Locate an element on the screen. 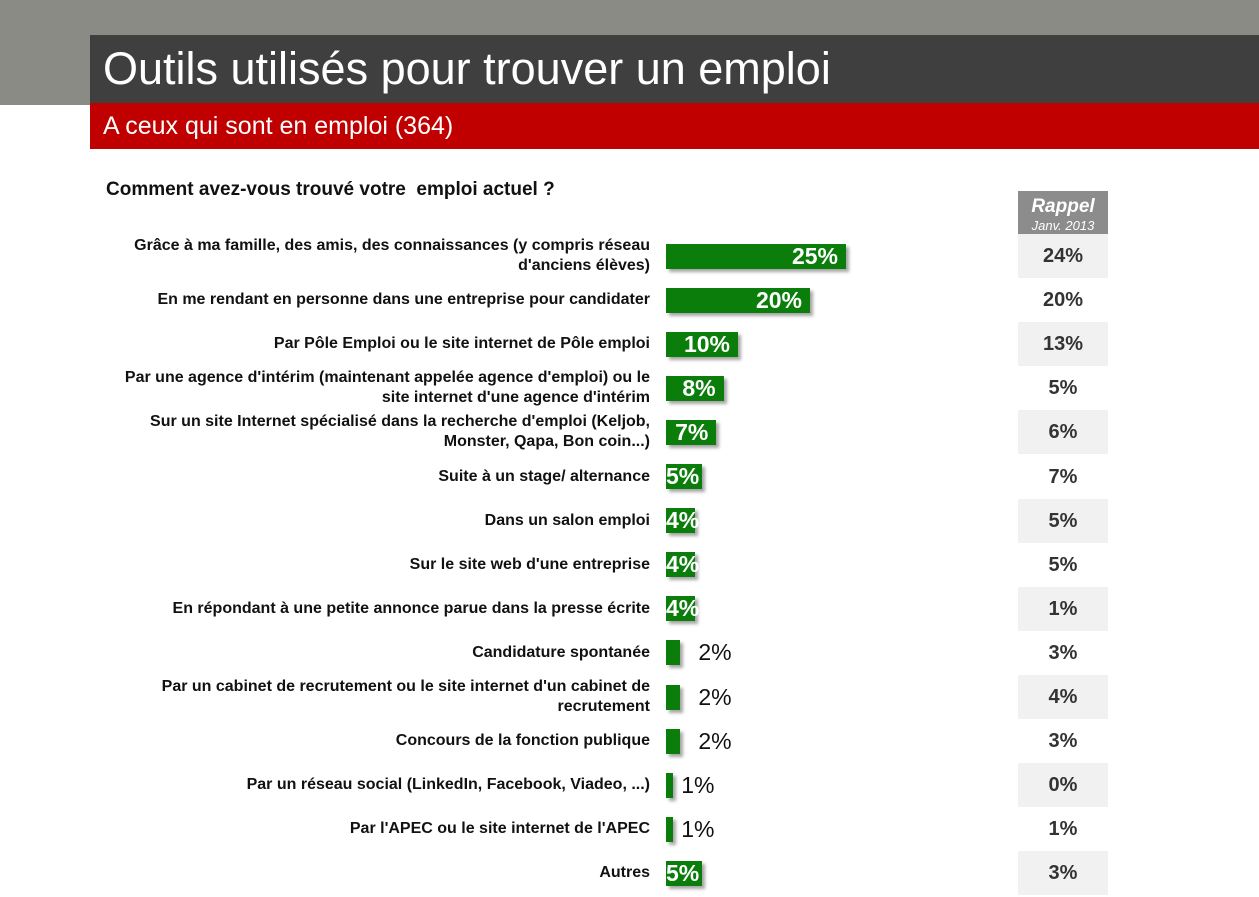  category-label: Dans un salon emploi is located at coordinates (567, 520).